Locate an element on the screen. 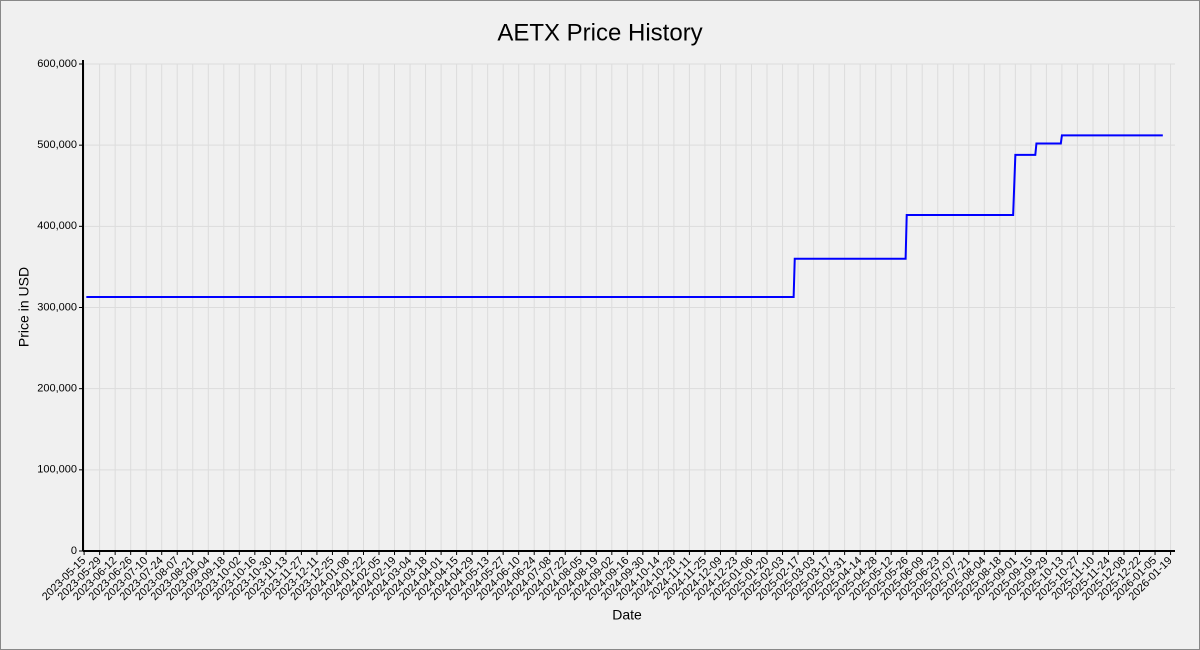 This screenshot has width=1200, height=650. x-axis-label: Date is located at coordinates (627, 615).